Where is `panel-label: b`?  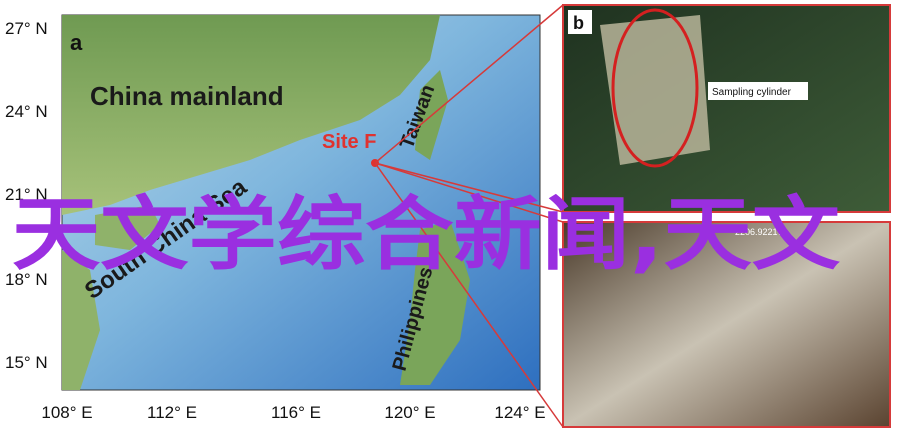 panel-label: b is located at coordinates (578, 23).